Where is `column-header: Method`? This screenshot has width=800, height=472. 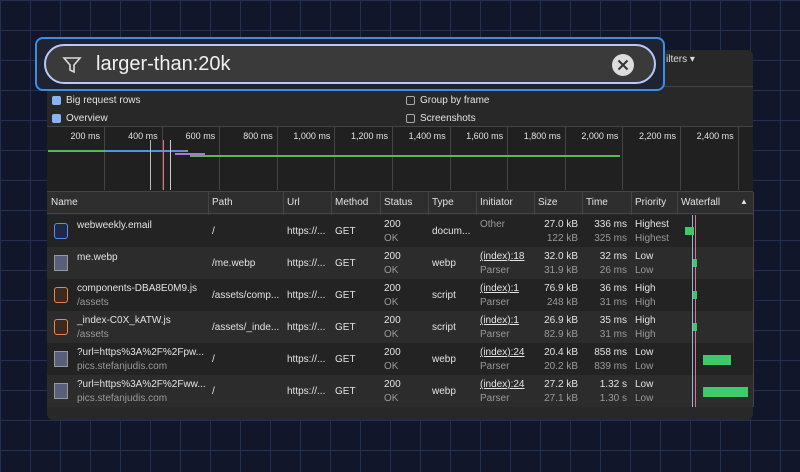
column-header: Method is located at coordinates (352, 202).